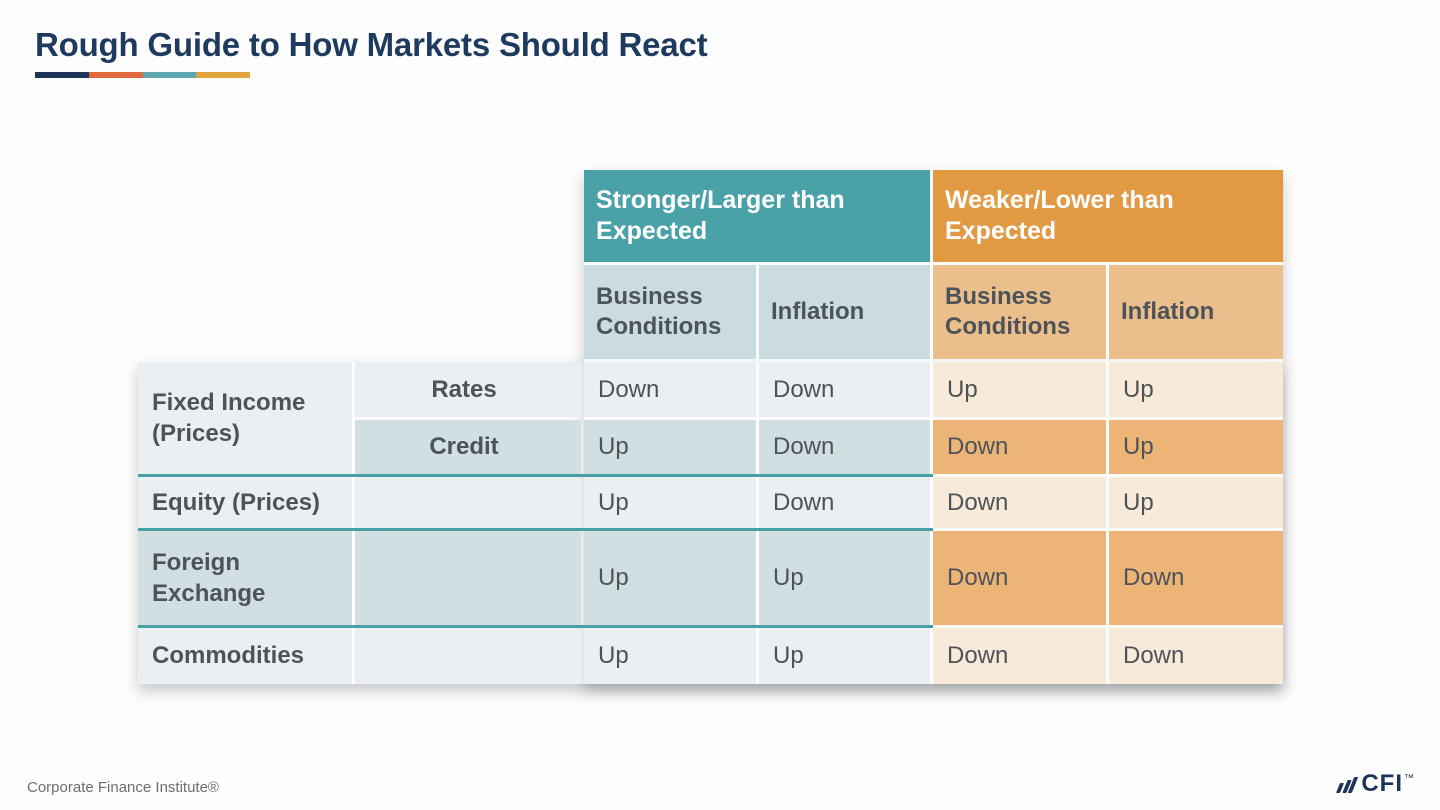  I want to click on sublabel-credit-label: Credit, so click(464, 447).